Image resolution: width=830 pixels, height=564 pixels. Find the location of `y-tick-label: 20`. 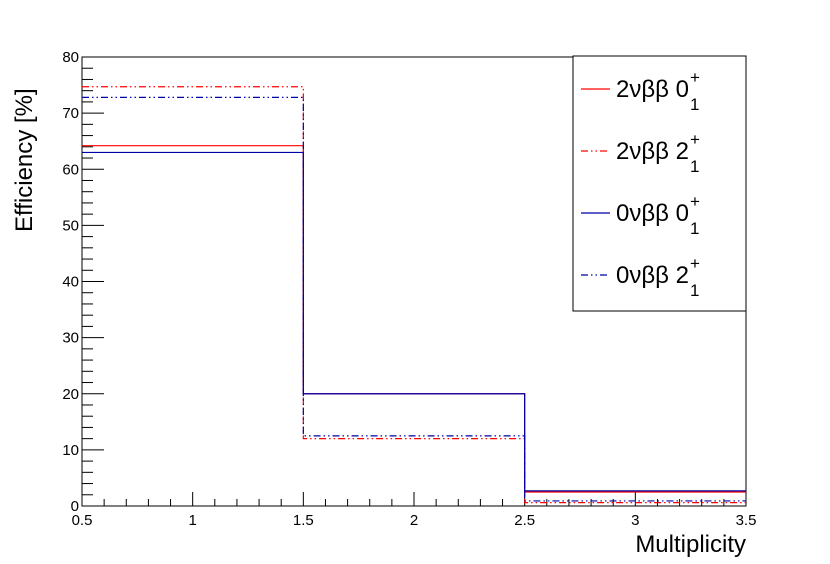

y-tick-label: 20 is located at coordinates (70, 394).